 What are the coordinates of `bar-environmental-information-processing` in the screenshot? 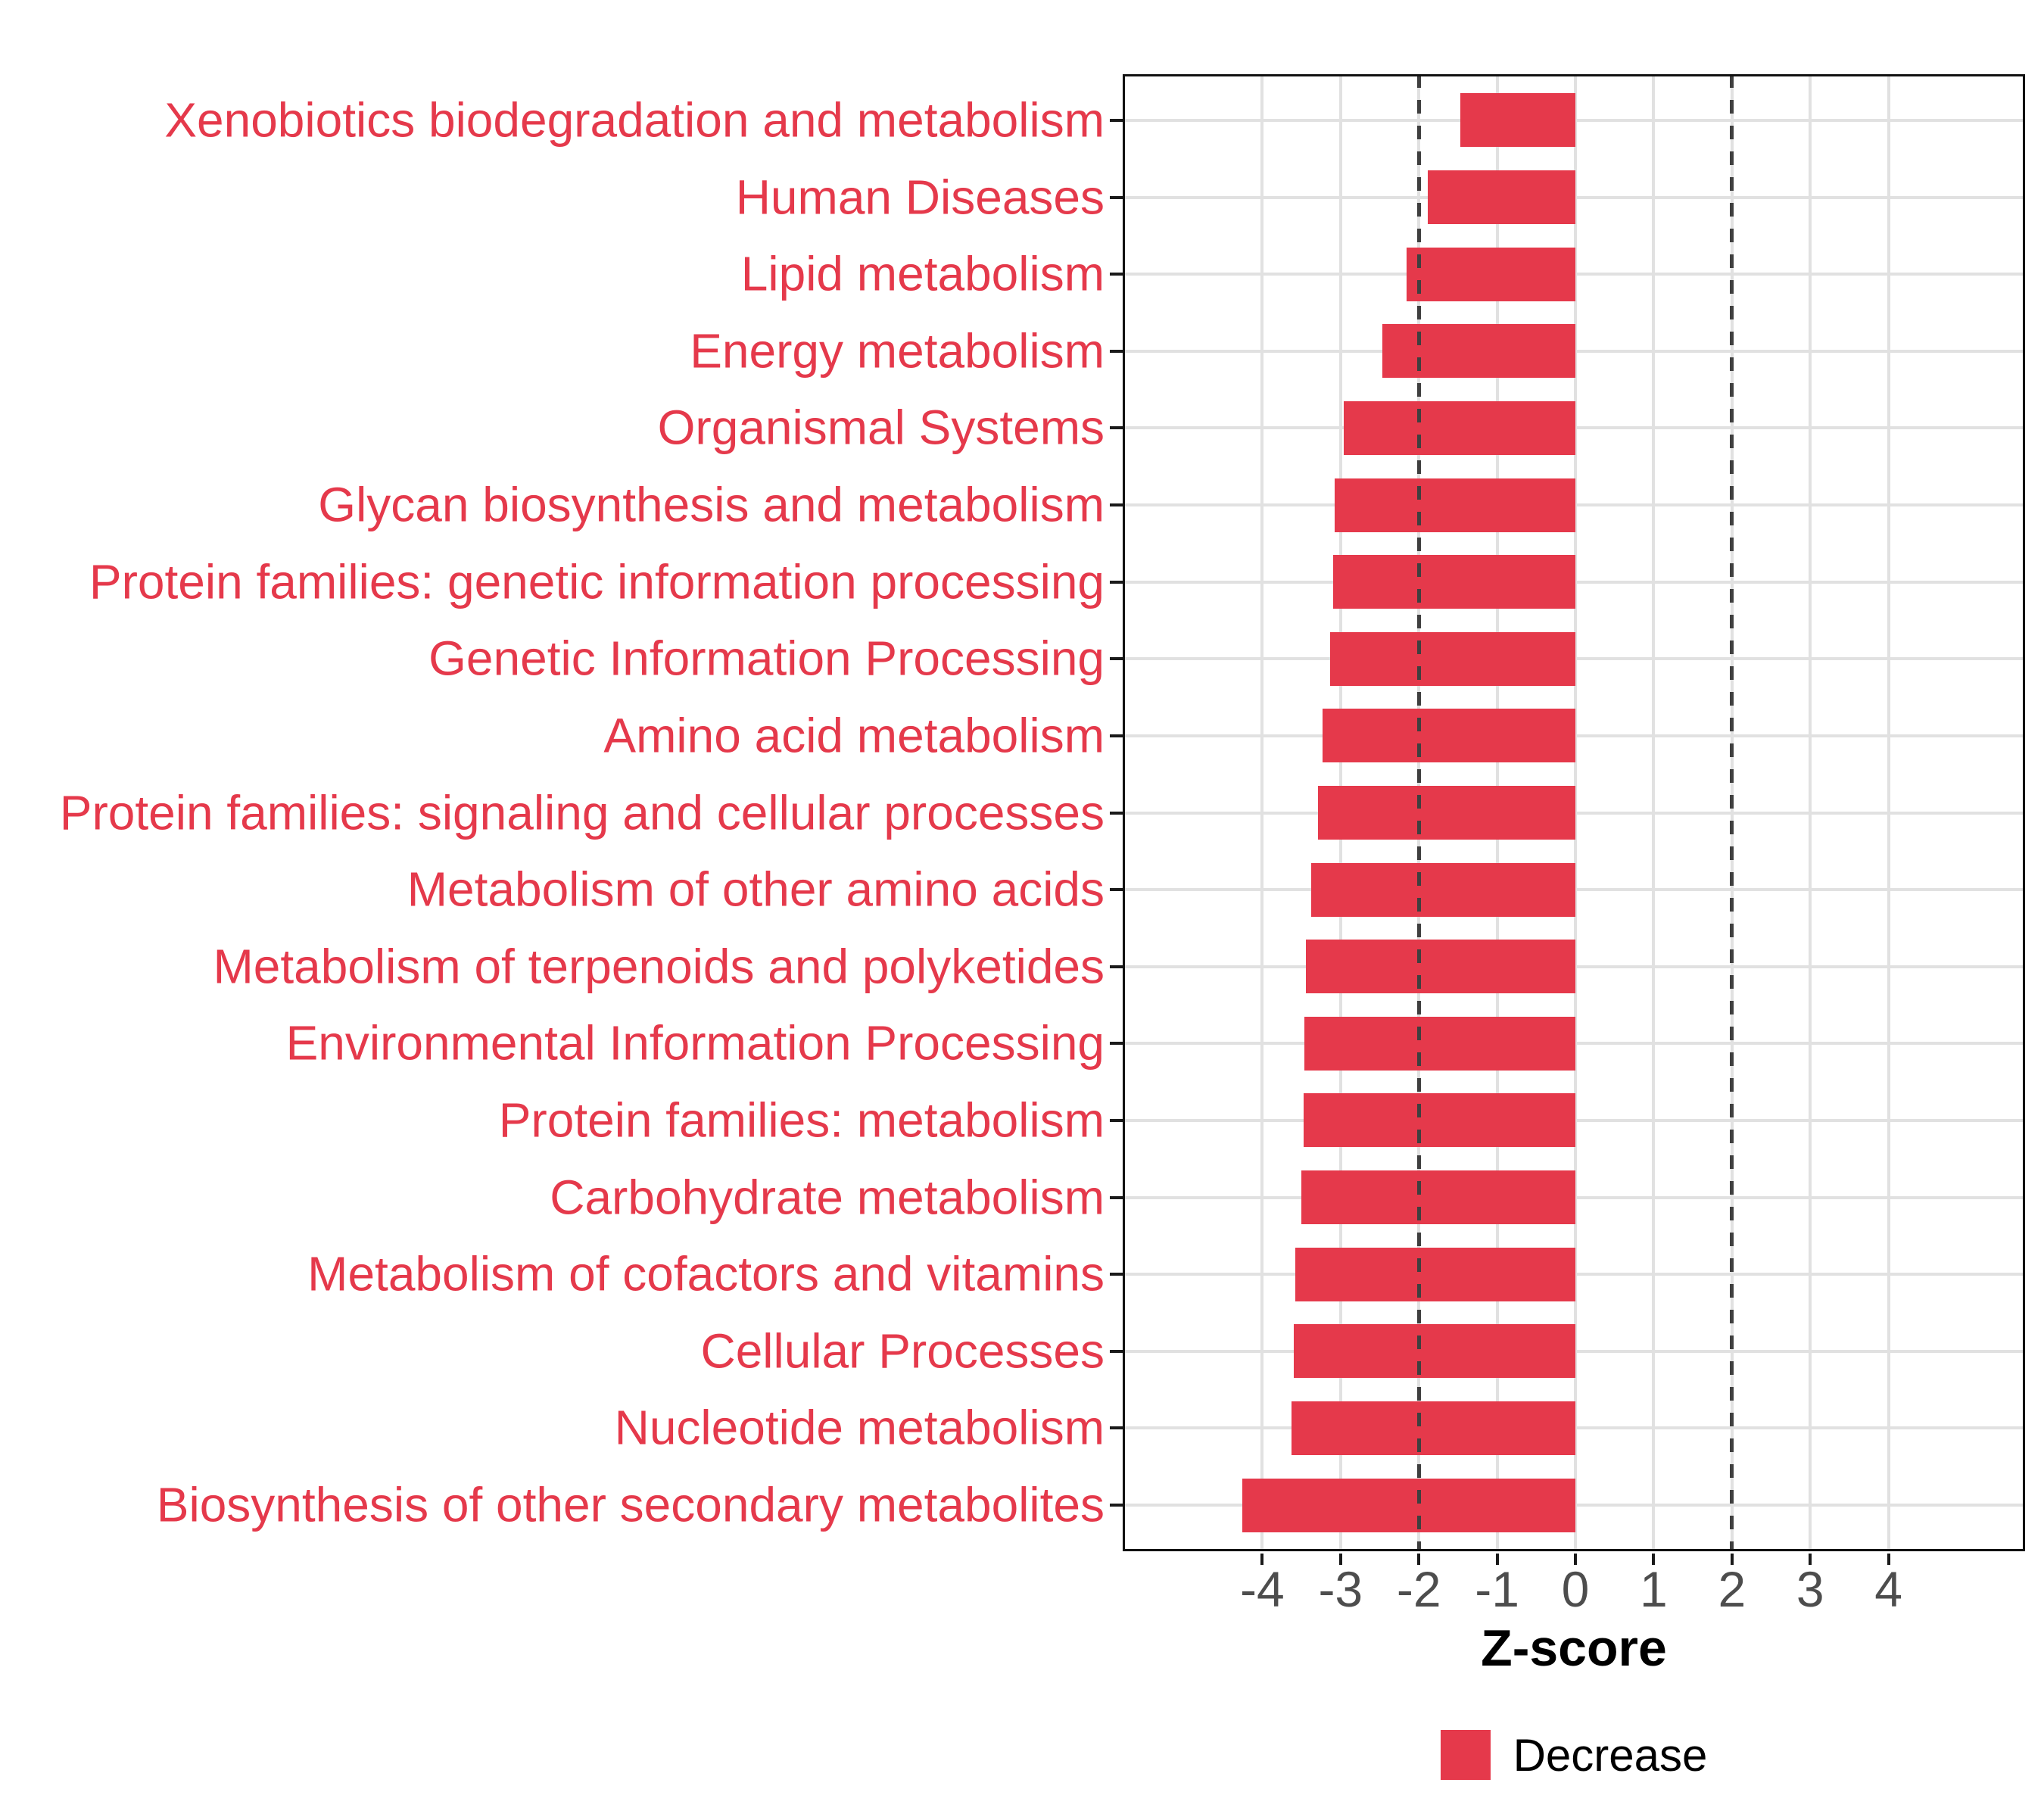 It's located at (1439, 1043).